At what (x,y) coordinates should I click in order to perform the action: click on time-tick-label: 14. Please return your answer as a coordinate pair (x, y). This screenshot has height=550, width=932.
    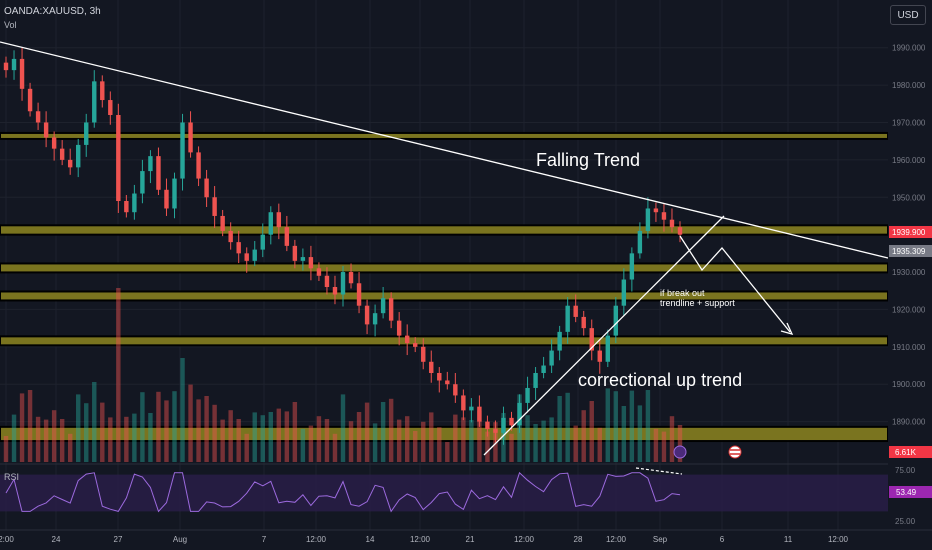
    Looking at the image, I should click on (370, 539).